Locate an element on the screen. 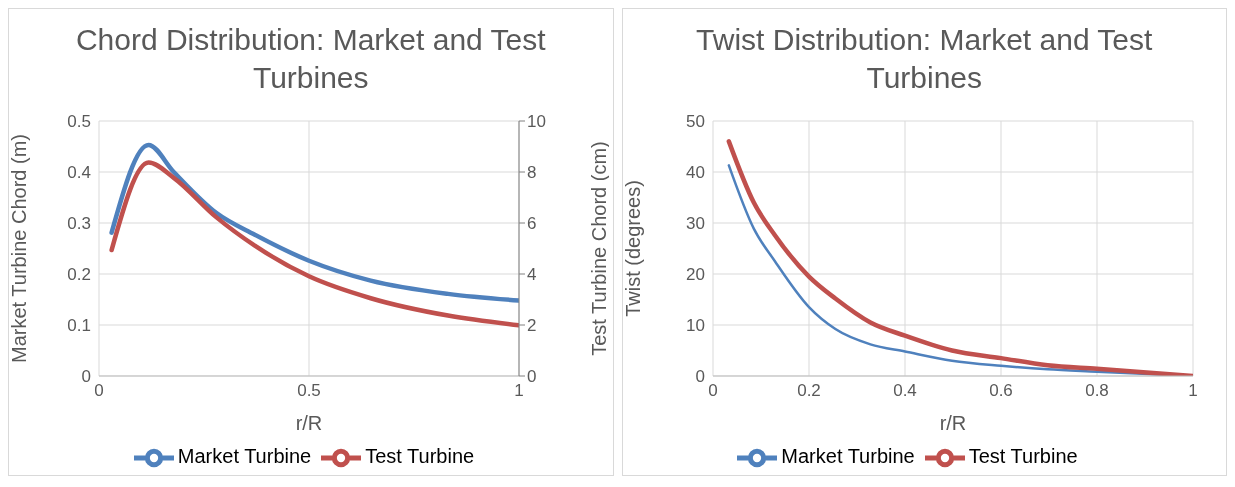 The width and height of the screenshot is (1235, 487). chart-title: Twist Distribution: Market and Test Turbines is located at coordinates (924, 59).